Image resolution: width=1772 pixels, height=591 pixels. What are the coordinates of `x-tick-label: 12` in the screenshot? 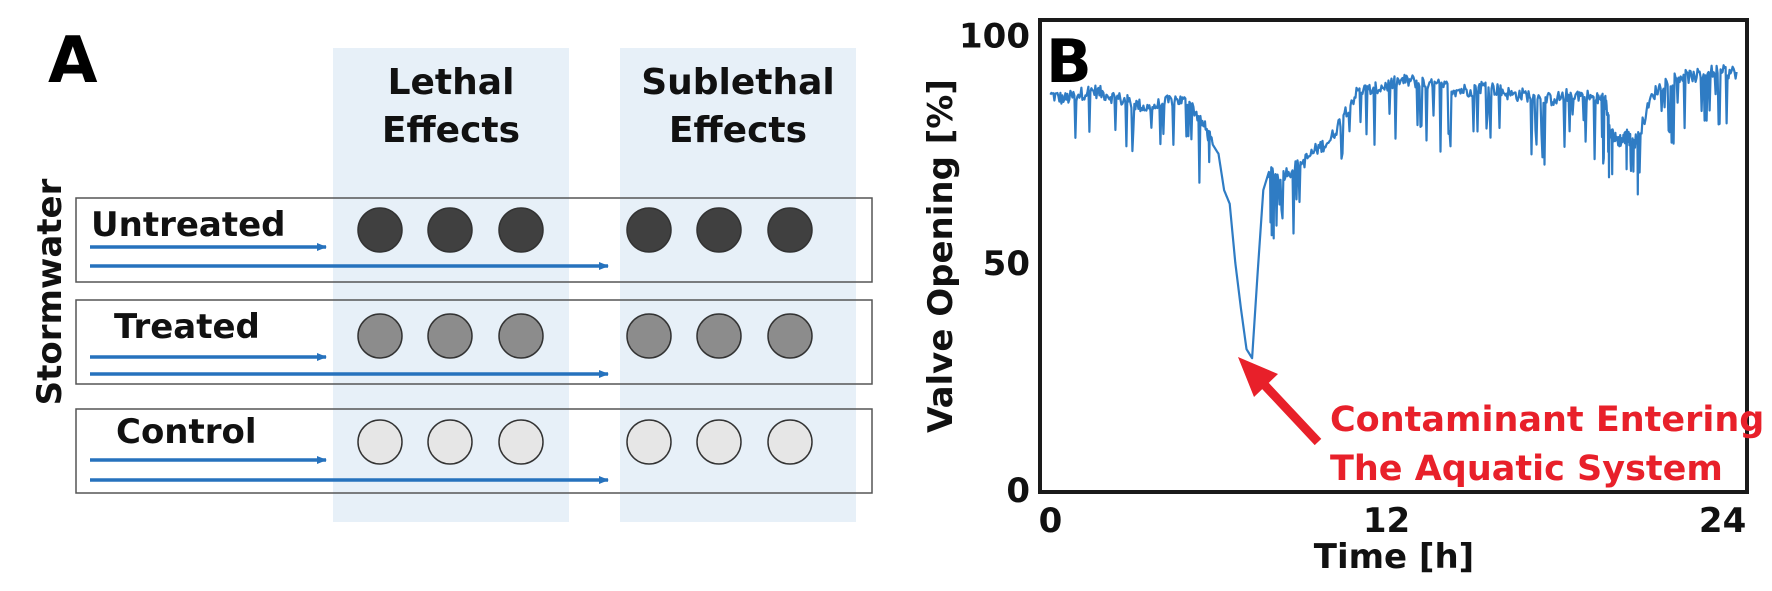 It's located at (1386, 521).